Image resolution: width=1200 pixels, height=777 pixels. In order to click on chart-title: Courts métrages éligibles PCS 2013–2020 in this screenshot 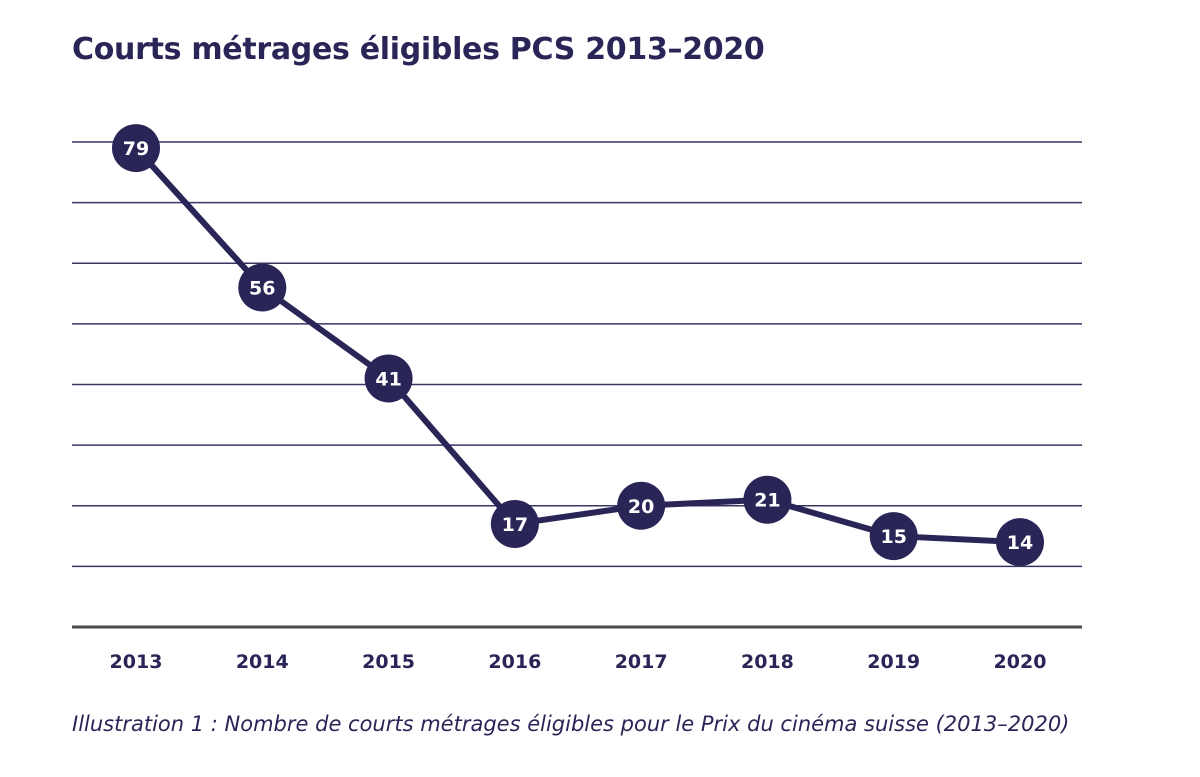, I will do `click(418, 49)`.